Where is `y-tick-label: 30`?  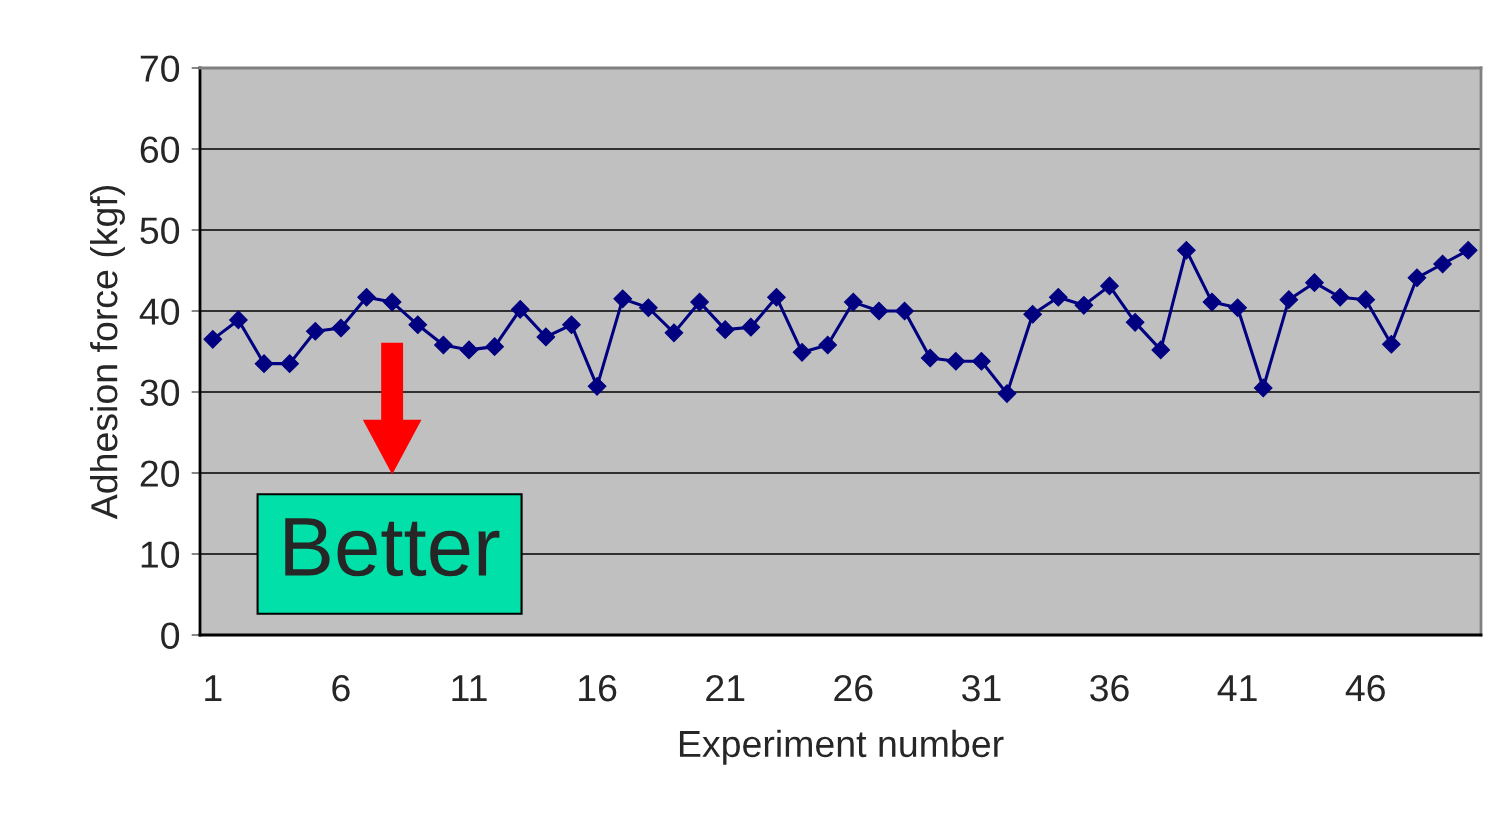
y-tick-label: 30 is located at coordinates (160, 392).